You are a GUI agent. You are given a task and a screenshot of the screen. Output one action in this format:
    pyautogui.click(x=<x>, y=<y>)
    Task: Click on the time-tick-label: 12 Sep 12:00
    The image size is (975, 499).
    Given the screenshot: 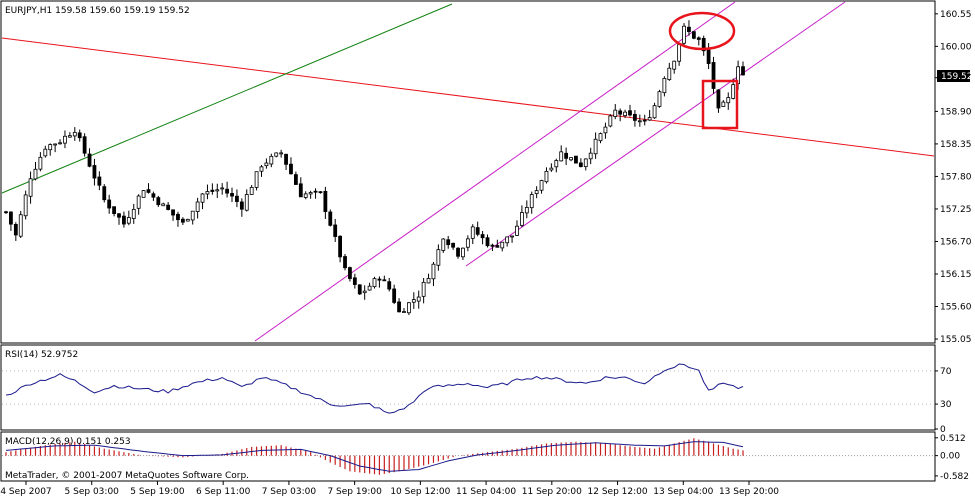 What is the action you would take?
    pyautogui.click(x=618, y=492)
    